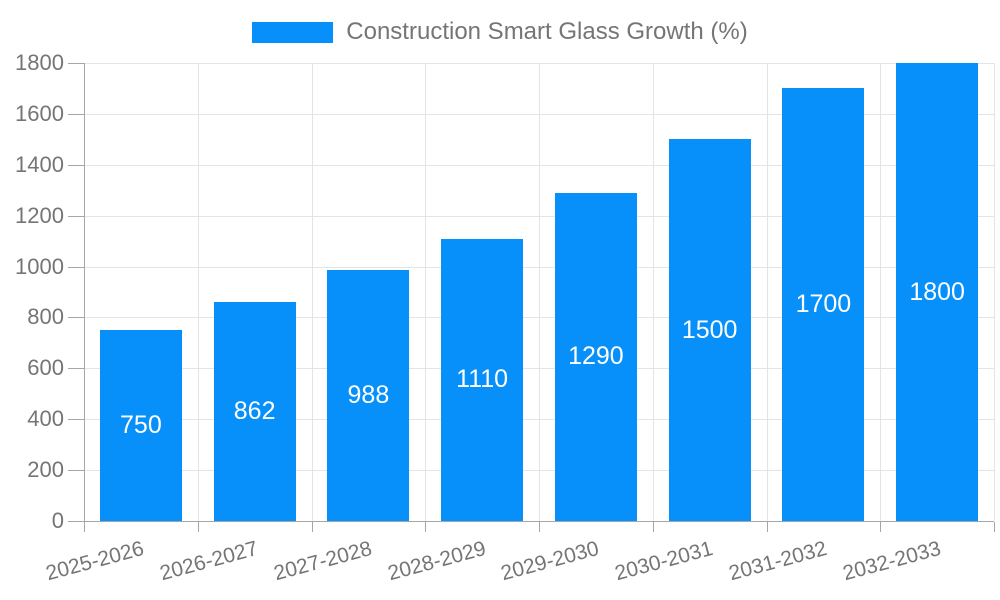 The image size is (1000, 600). Describe the element at coordinates (664, 561) in the screenshot. I see `x-axis-category-label: 2030-2031` at that location.